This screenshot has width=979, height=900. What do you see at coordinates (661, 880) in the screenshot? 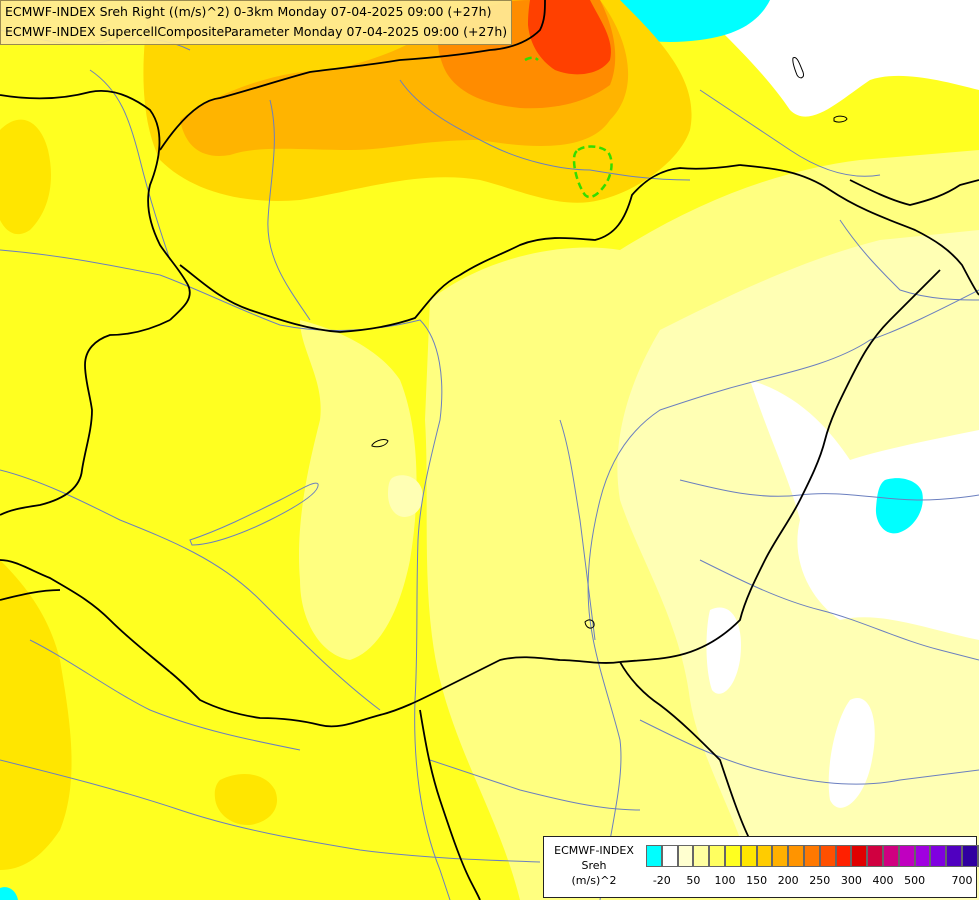
I see `legend-tick-label: -20` at bounding box center [661, 880].